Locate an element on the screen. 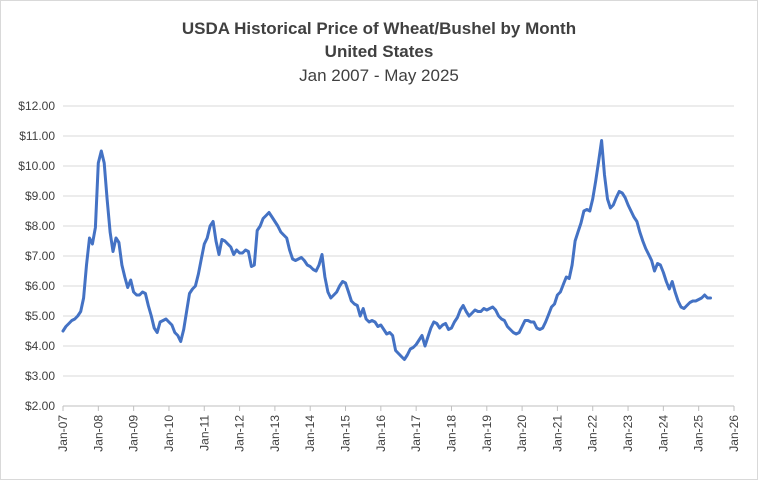  x-tick-label: Jan-20 is located at coordinates (522, 433).